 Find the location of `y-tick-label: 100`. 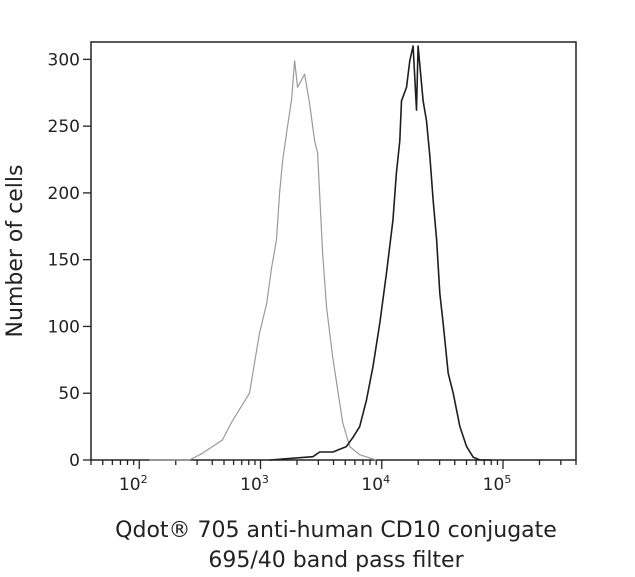

y-tick-label: 100 is located at coordinates (64, 327).